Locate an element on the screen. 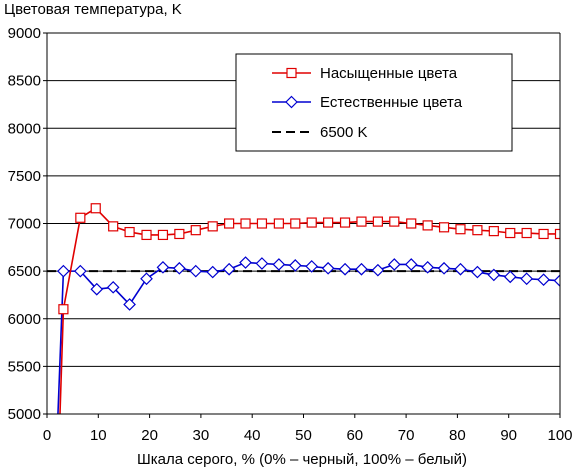 The width and height of the screenshot is (573, 467). legend-item-2: 6500 K is located at coordinates (320, 132).